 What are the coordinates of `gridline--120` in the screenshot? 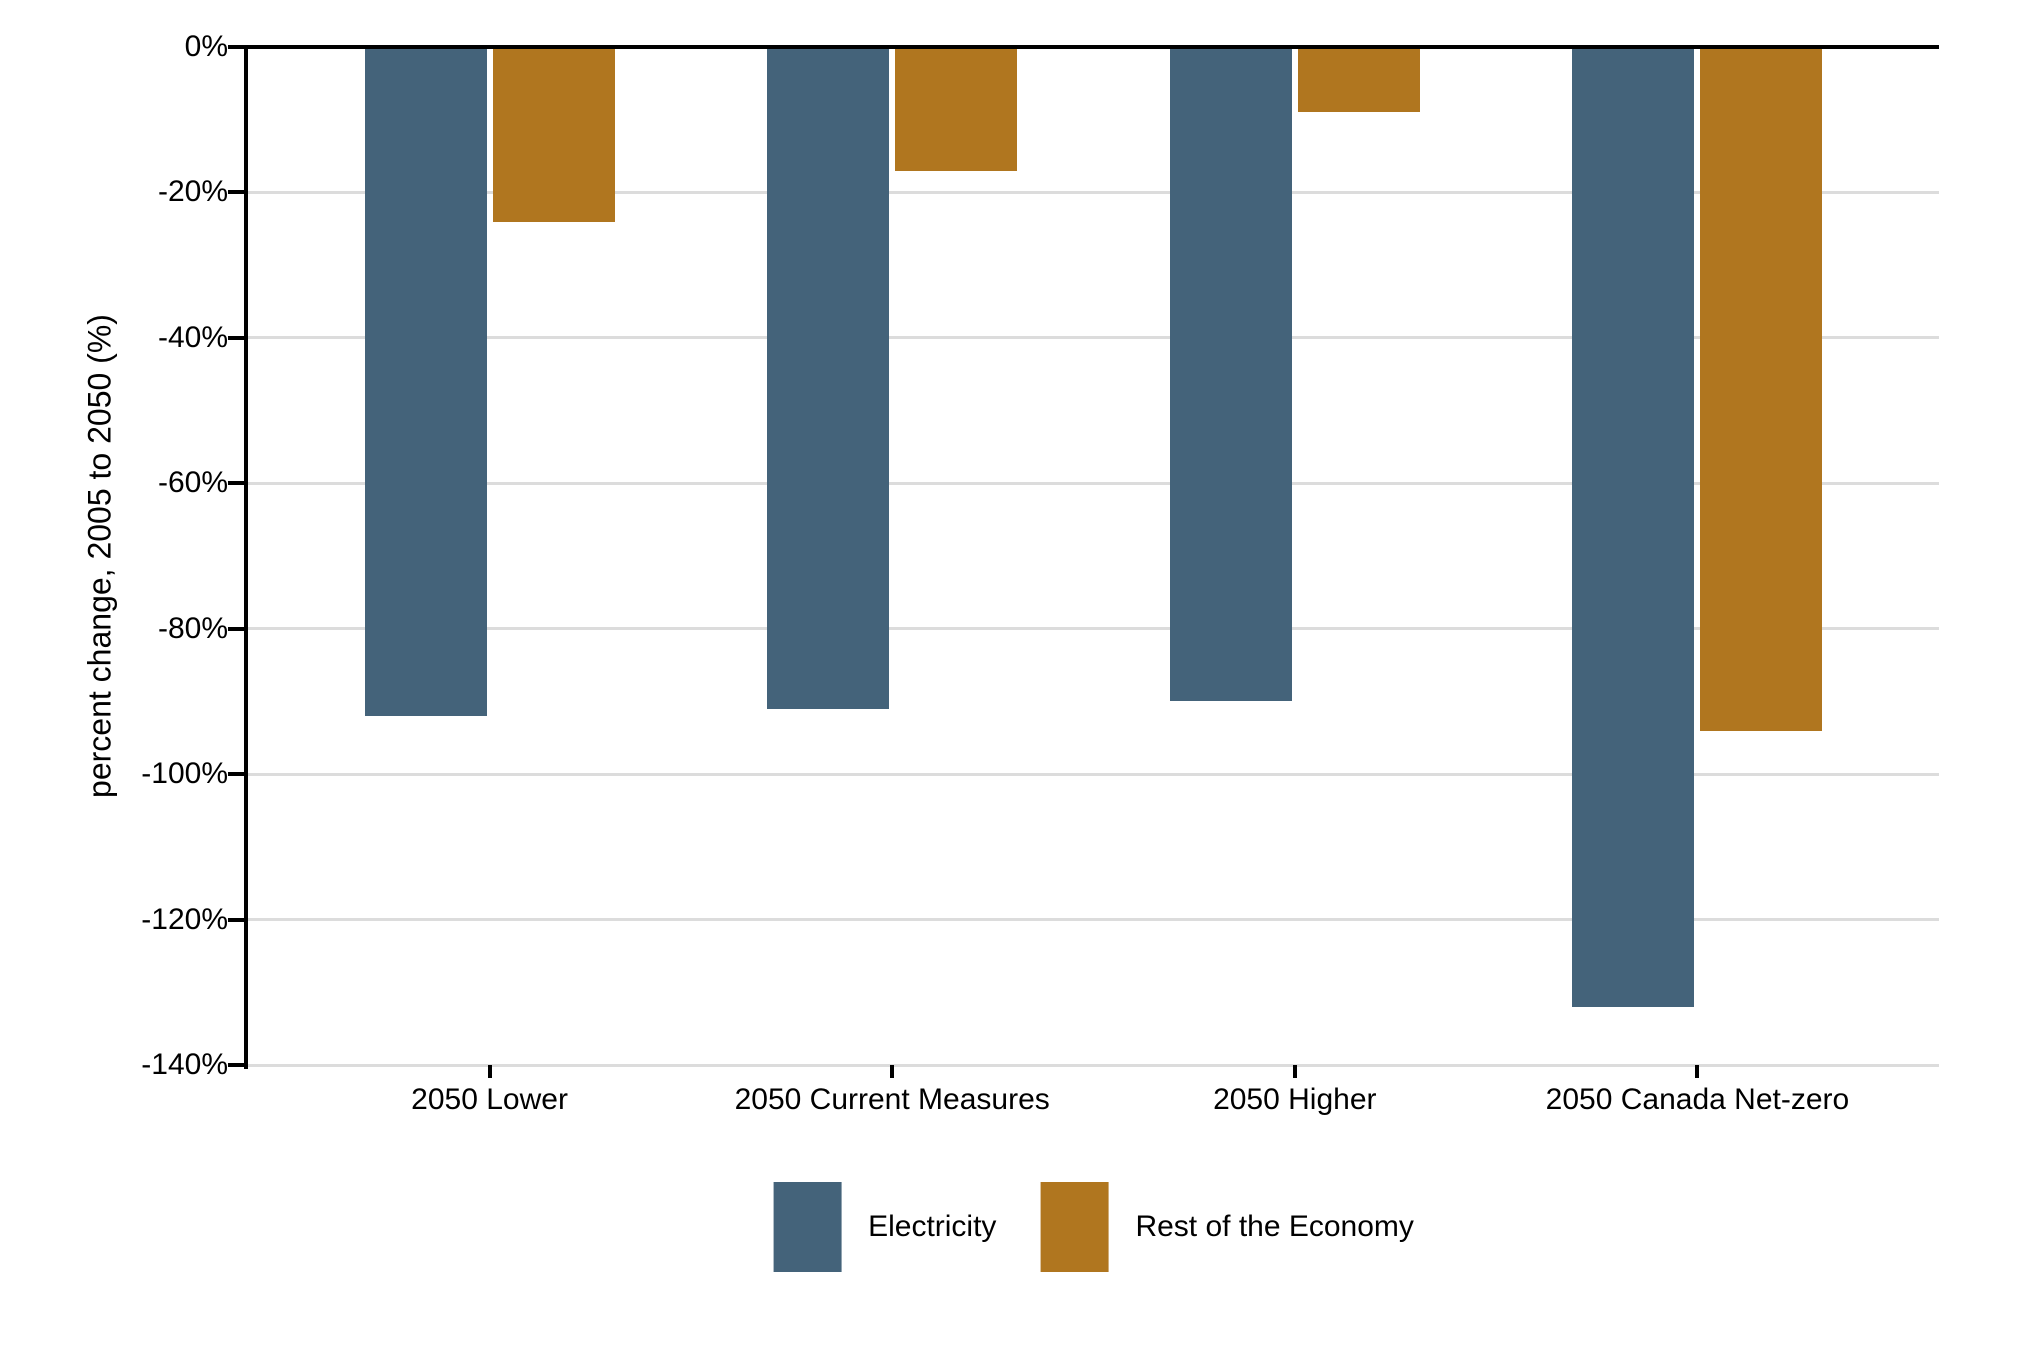 It's located at (1093, 920).